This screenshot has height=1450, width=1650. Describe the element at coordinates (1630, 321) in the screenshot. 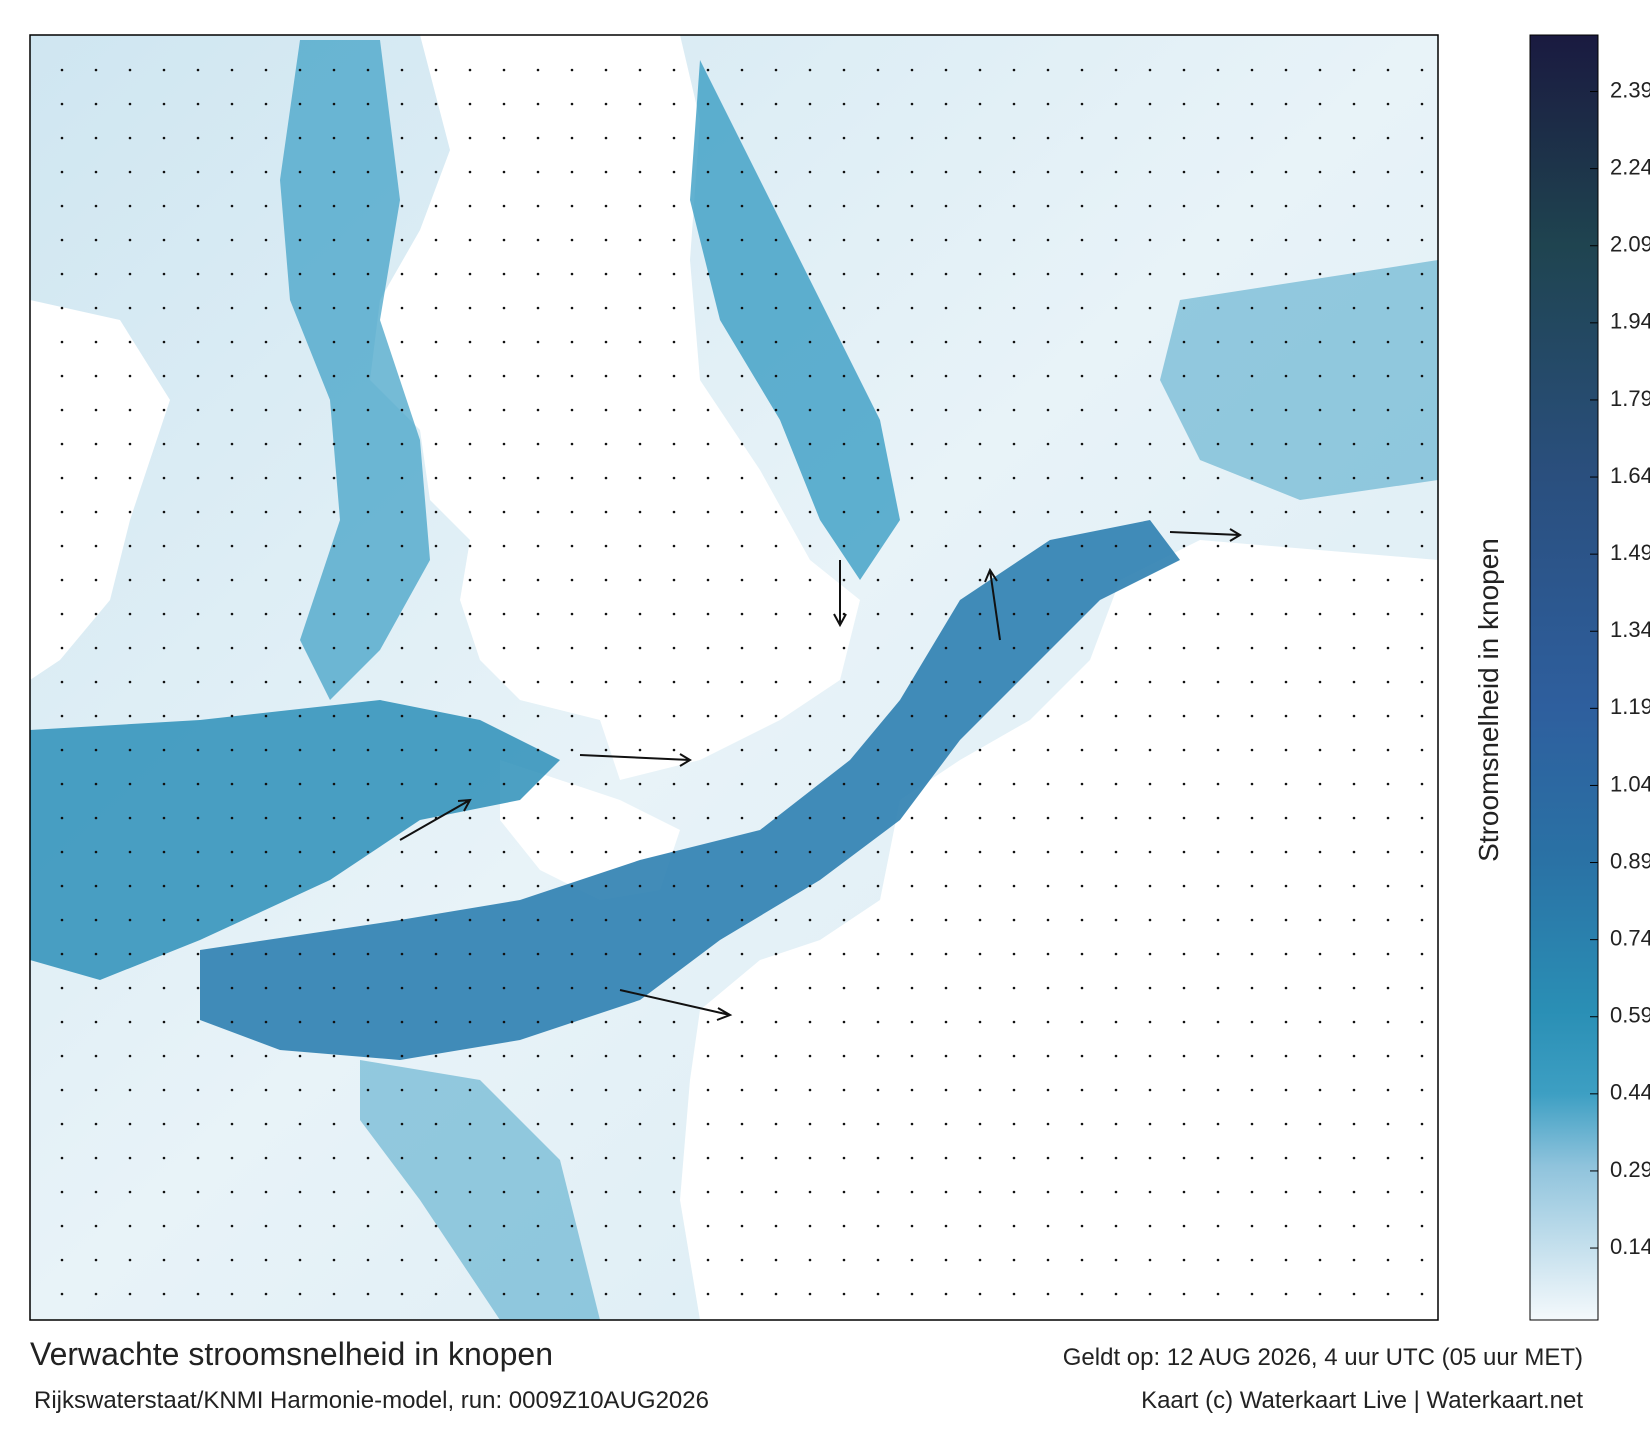

I see `colorbar-tick-label: 1.94` at that location.